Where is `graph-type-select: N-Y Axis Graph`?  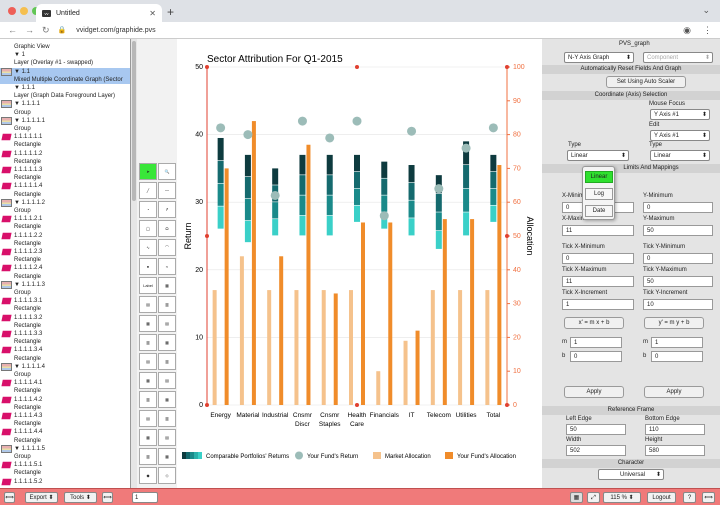 graph-type-select: N-Y Axis Graph is located at coordinates (599, 57).